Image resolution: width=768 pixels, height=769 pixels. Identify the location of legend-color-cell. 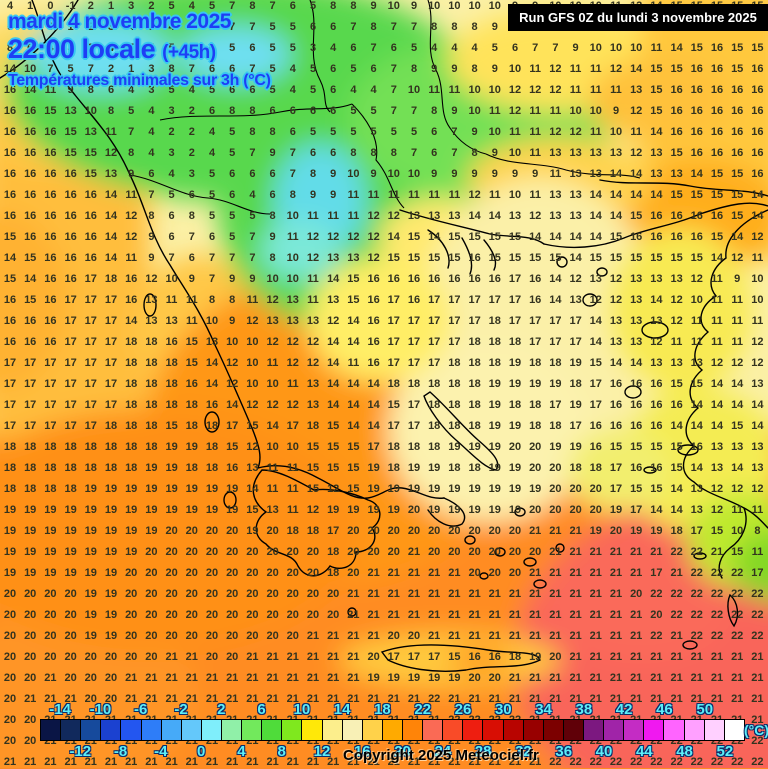
(91, 730).